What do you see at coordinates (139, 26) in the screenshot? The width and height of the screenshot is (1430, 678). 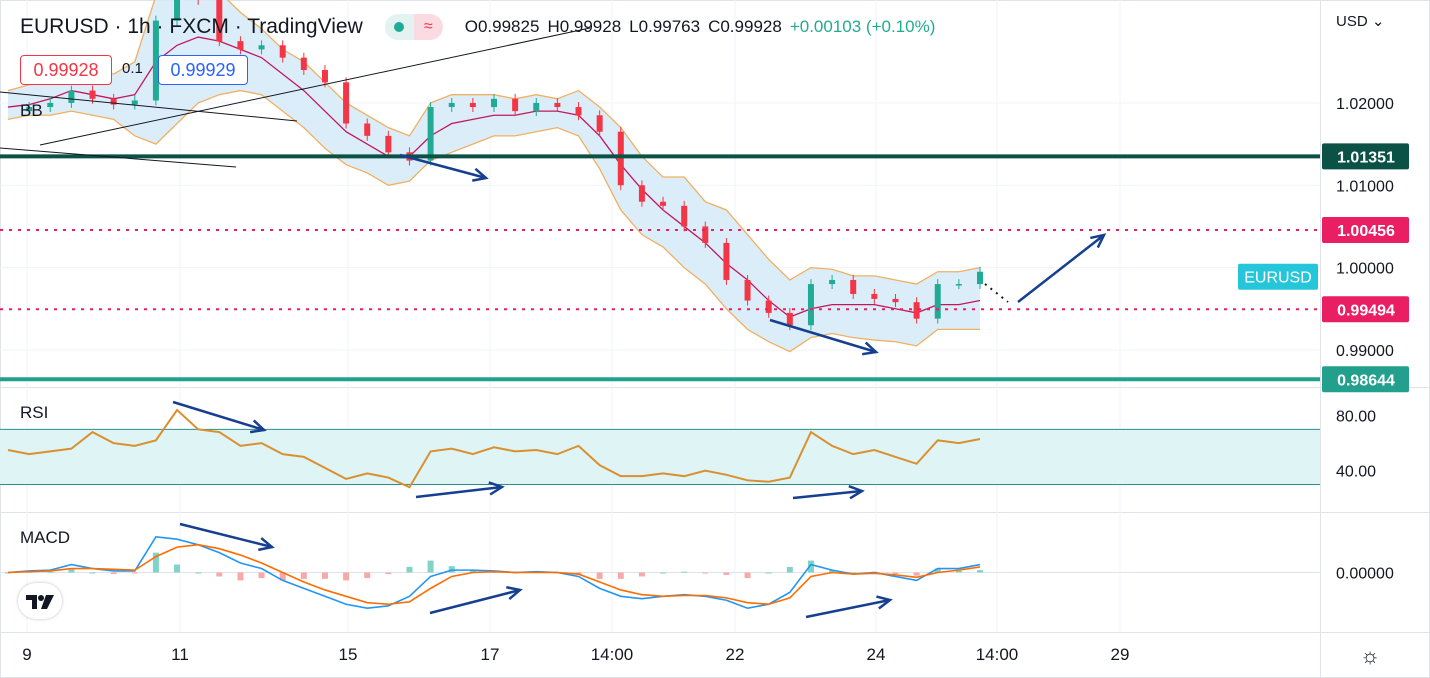 I see `interval-label: 1h` at bounding box center [139, 26].